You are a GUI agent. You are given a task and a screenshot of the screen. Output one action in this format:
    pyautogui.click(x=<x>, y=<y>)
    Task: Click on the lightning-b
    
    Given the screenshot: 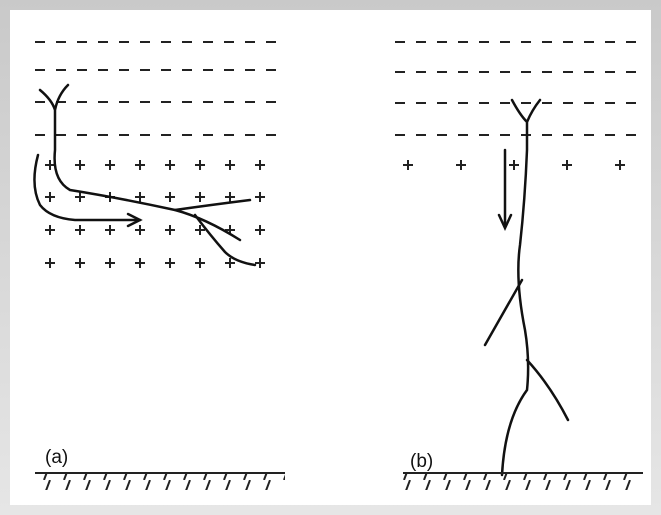 What is the action you would take?
    pyautogui.click(x=526, y=287)
    